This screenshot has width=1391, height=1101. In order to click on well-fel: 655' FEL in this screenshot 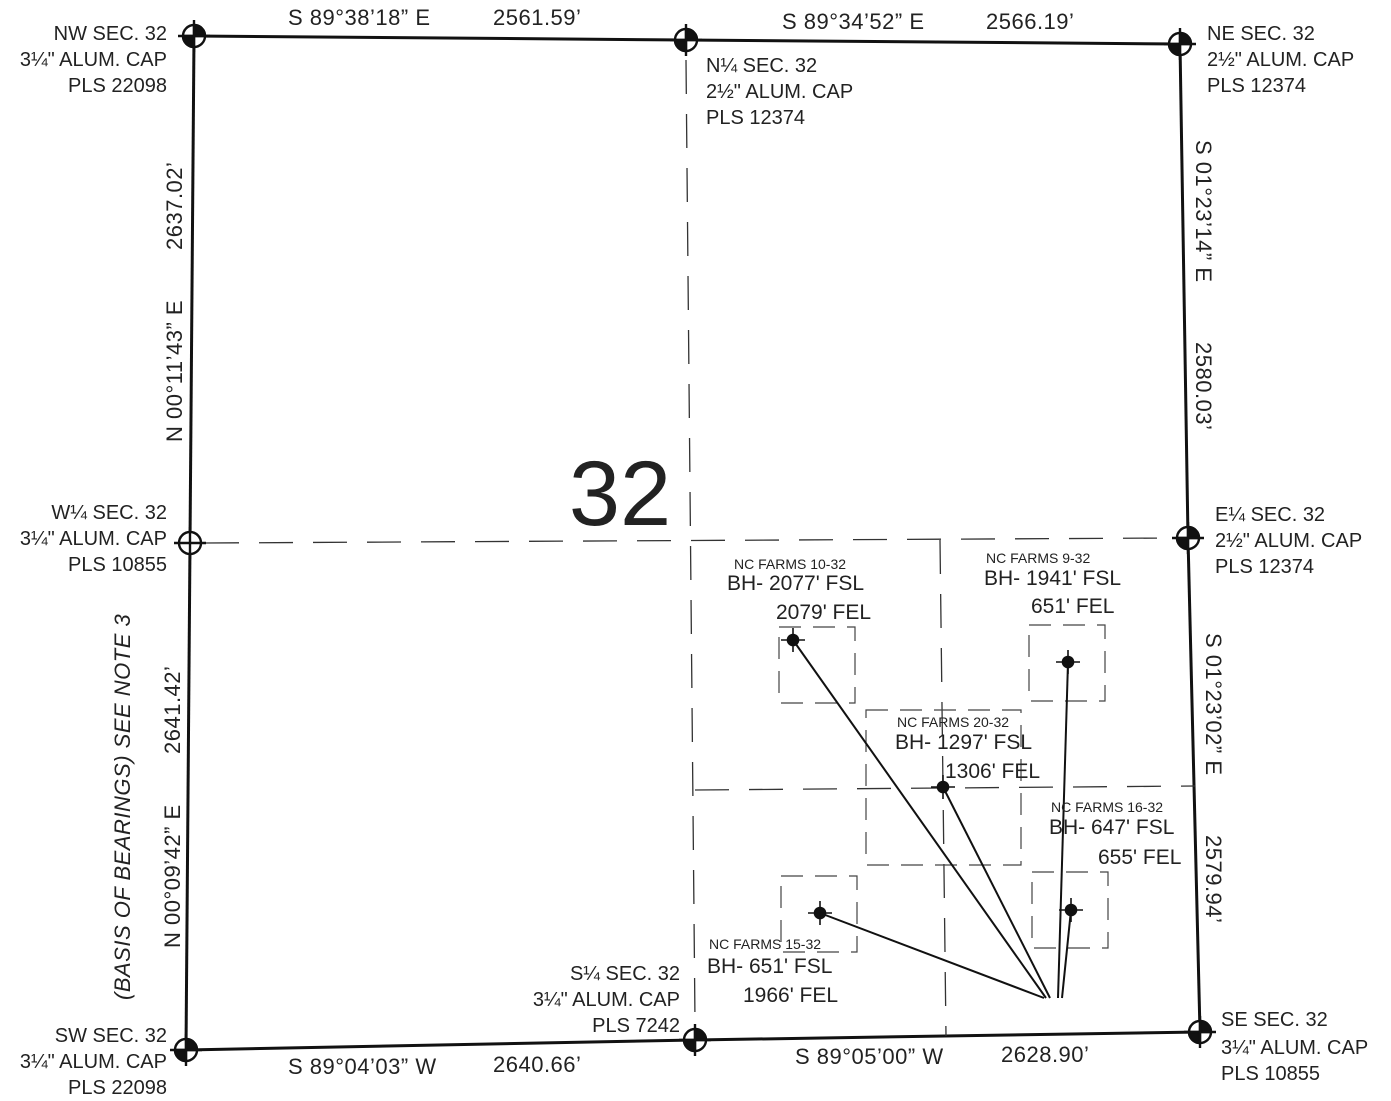, I will do `click(1139, 857)`.